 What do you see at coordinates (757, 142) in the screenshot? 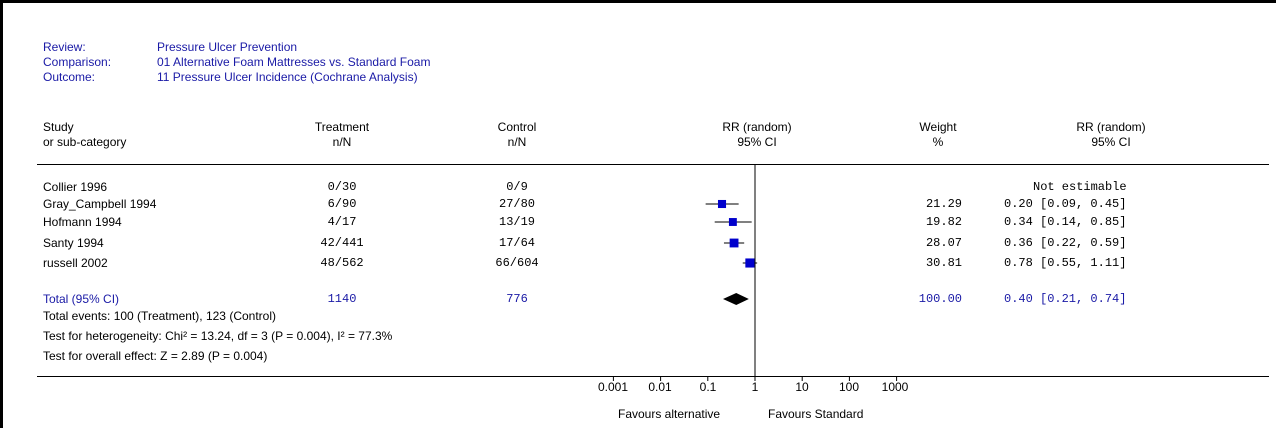
I see `col-rr-subtitle: 95% CI` at bounding box center [757, 142].